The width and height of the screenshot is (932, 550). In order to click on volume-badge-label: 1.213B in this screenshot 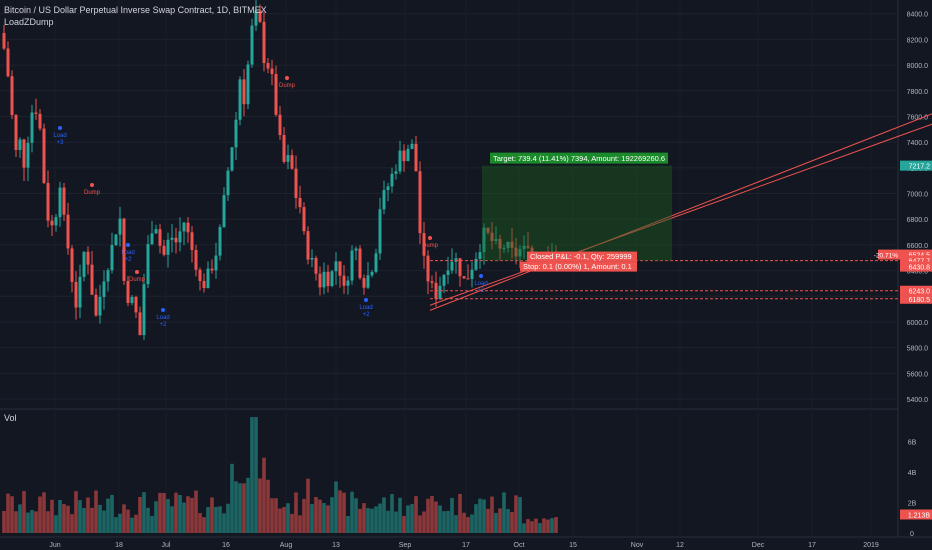, I will do `click(919, 515)`.